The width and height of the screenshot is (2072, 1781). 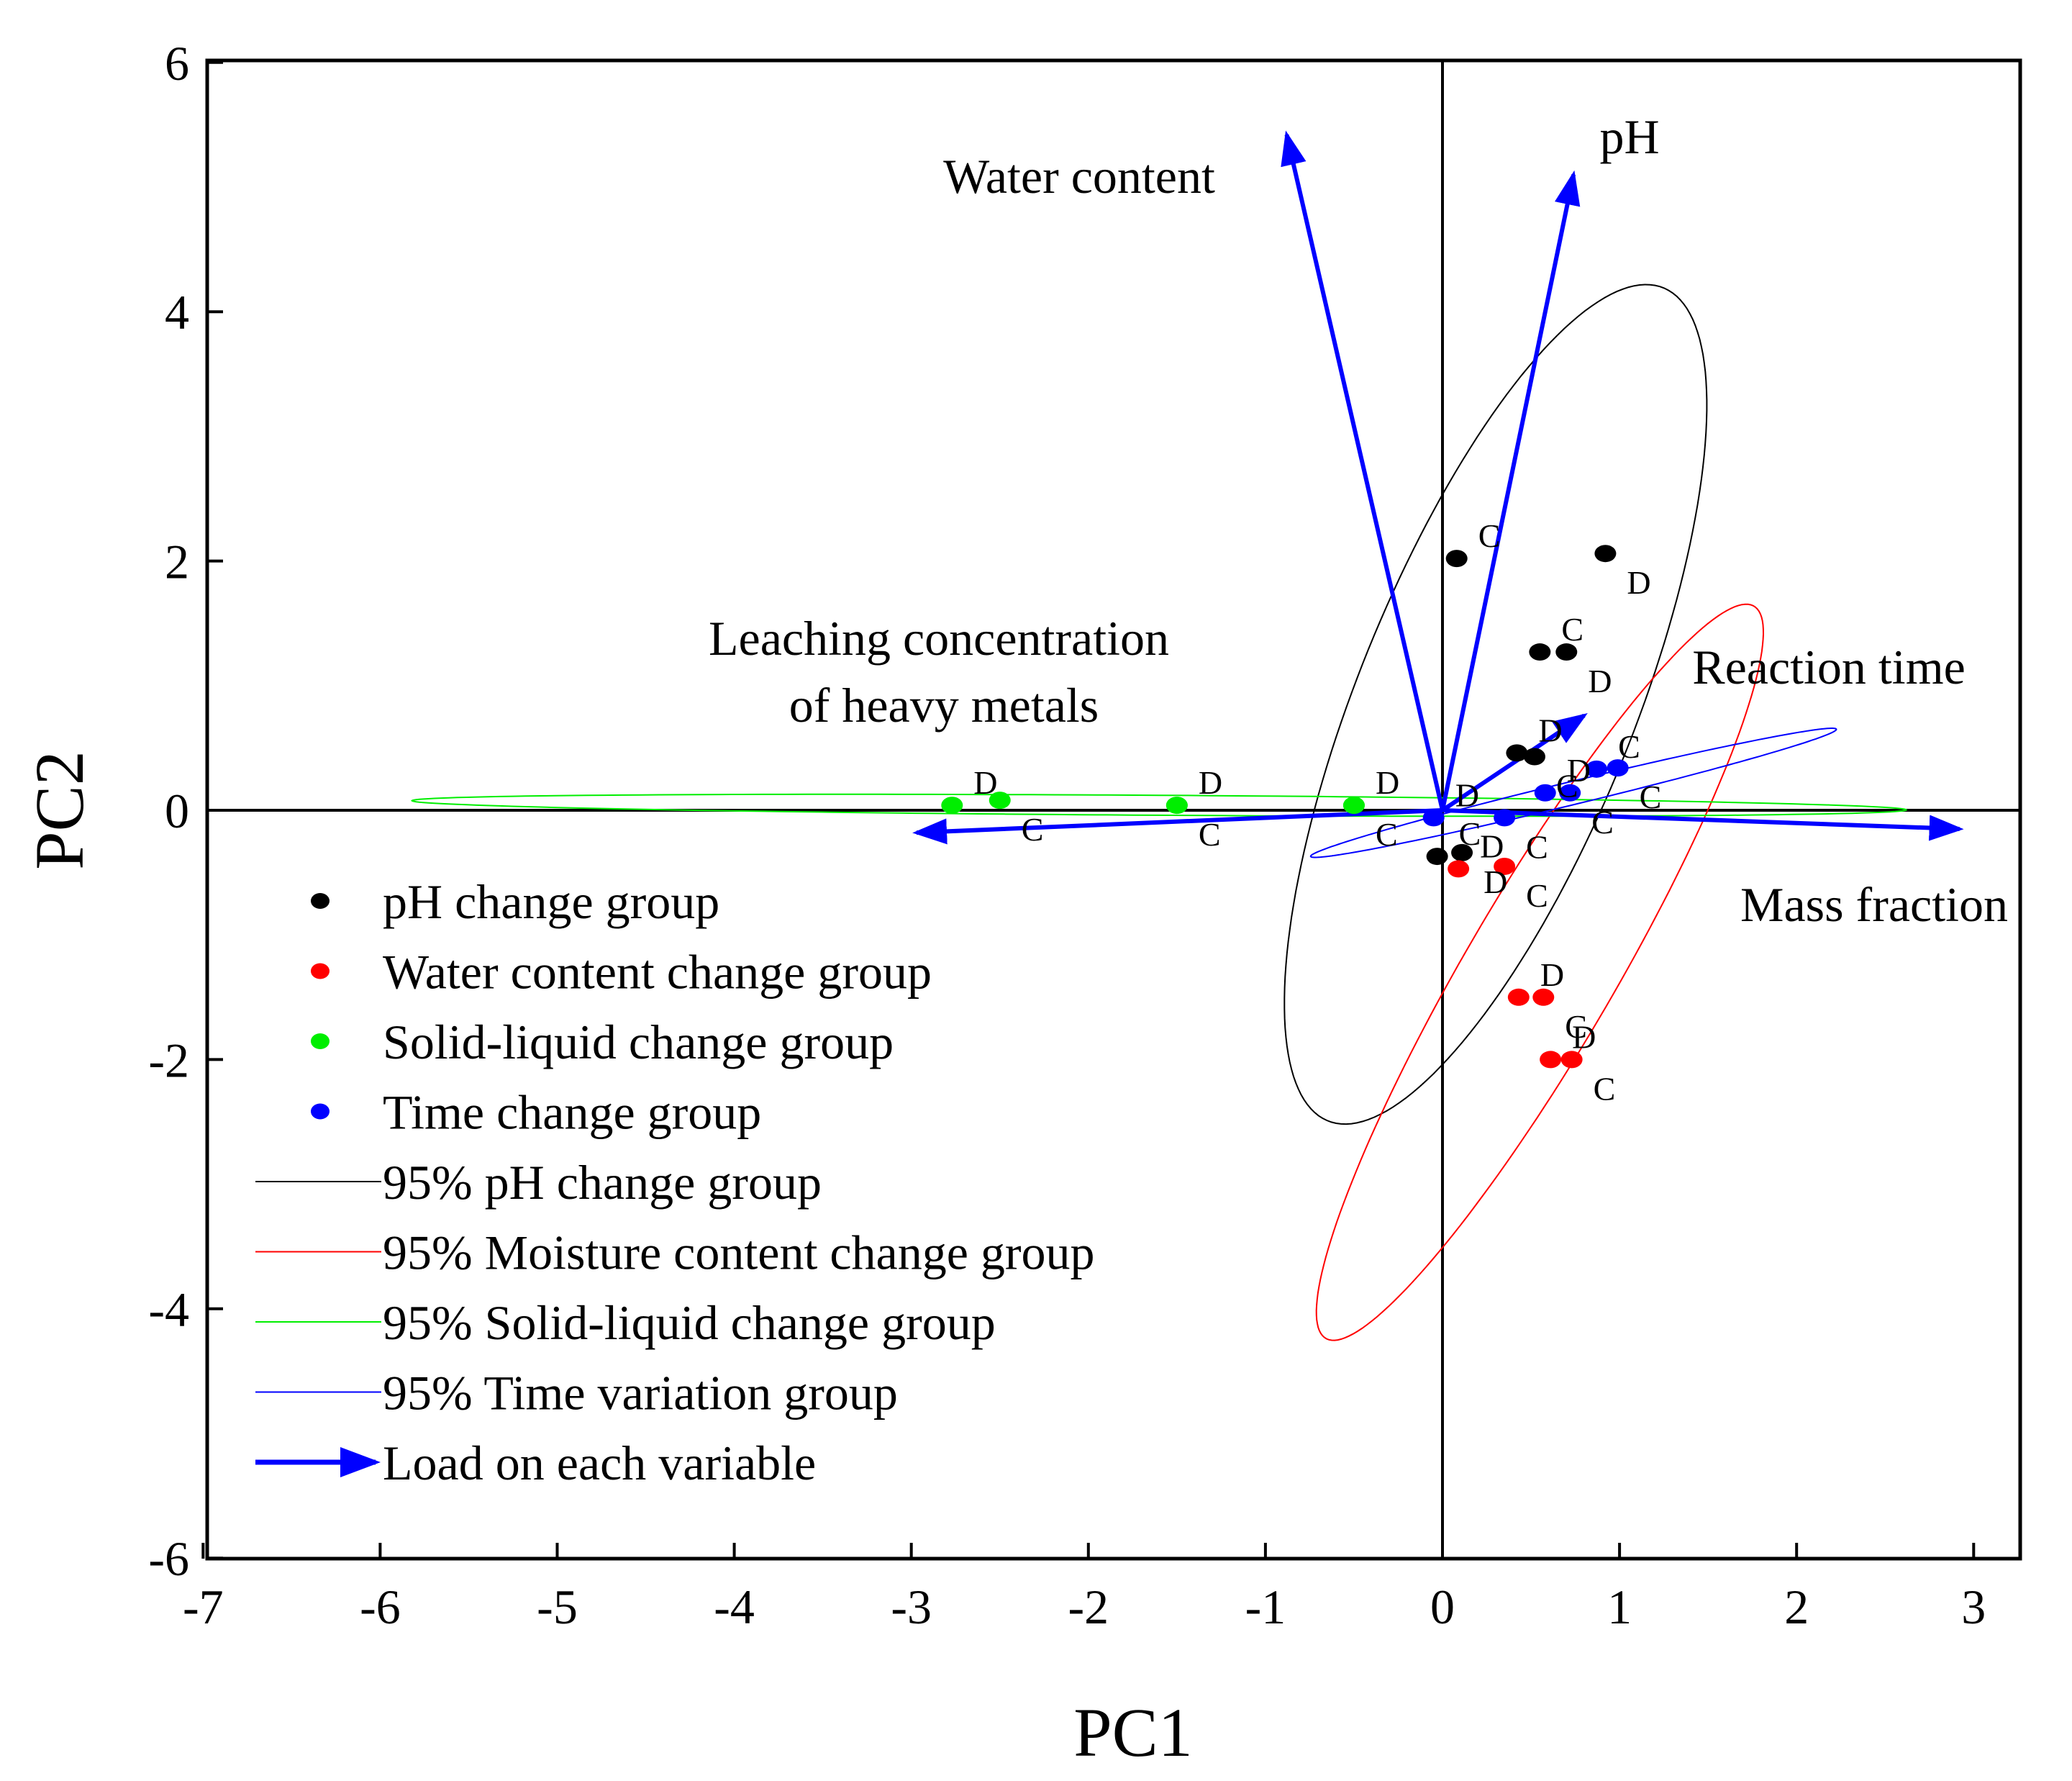 What do you see at coordinates (1443, 1607) in the screenshot?
I see `x-tick-label: 0` at bounding box center [1443, 1607].